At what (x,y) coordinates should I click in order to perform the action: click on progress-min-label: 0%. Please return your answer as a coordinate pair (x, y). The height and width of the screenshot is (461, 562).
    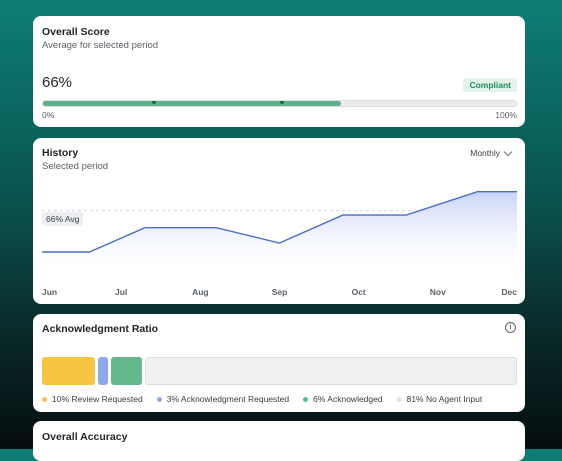
    Looking at the image, I should click on (48, 115).